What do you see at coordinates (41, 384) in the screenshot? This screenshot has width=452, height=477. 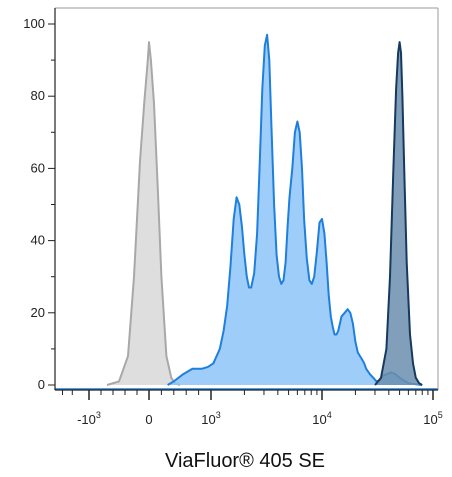 I see `y-tick-label-0: 0` at bounding box center [41, 384].